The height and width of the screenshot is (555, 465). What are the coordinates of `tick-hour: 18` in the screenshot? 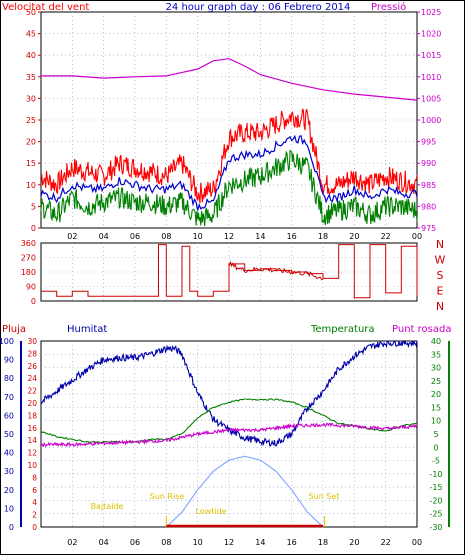 It's located at (323, 236).